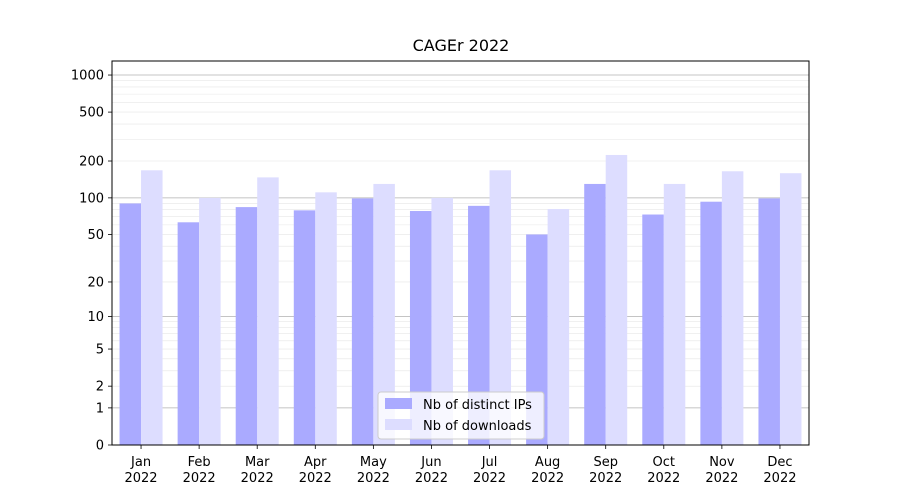 Image resolution: width=900 pixels, height=500 pixels. I want to click on y-tick-label: 100, so click(91, 198).